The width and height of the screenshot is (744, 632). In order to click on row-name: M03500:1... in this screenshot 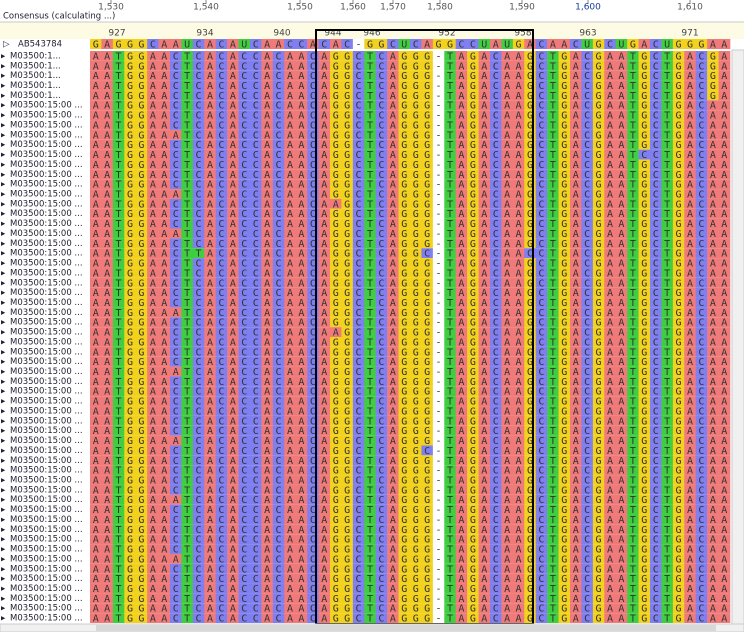, I will do `click(35, 76)`.